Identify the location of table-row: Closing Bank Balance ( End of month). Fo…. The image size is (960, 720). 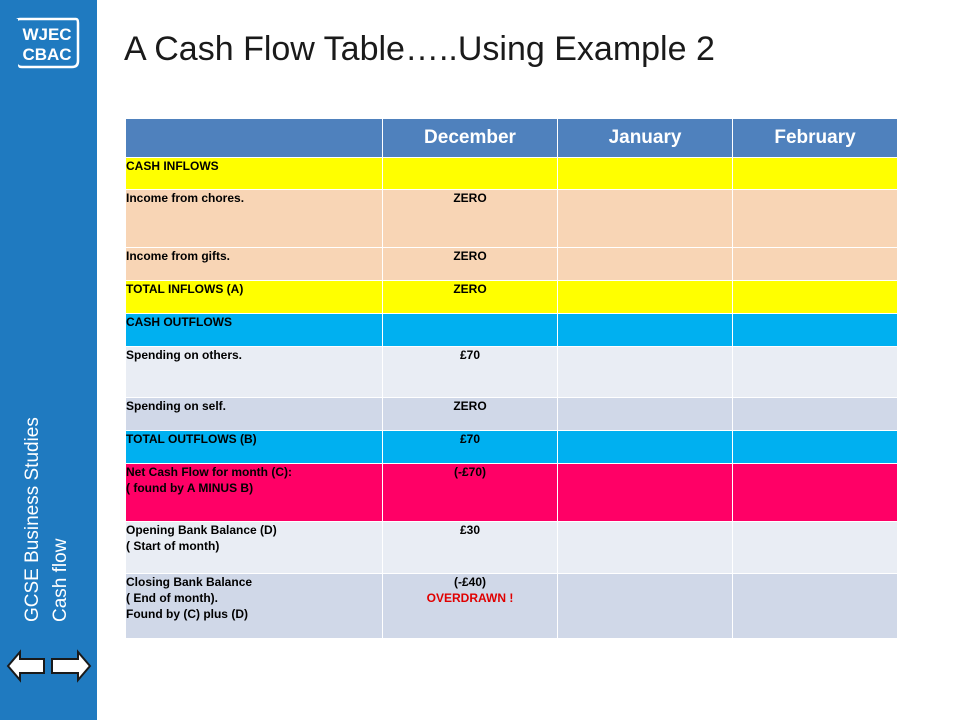
(511, 606).